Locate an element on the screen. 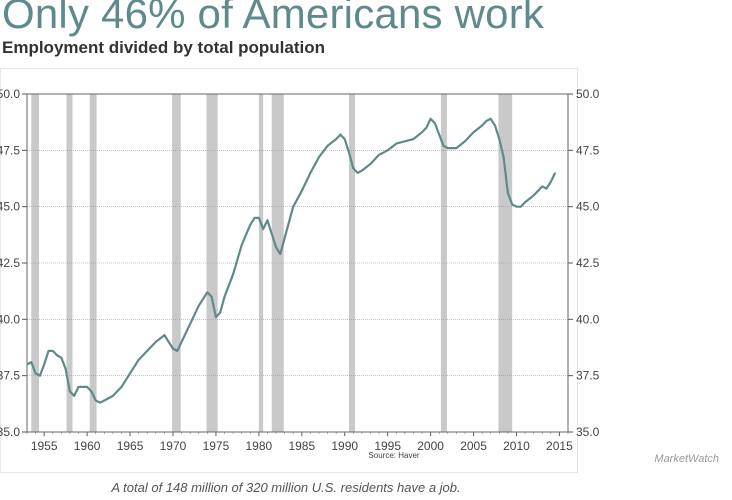  y-tick-label-right: 47.5 is located at coordinates (588, 150).